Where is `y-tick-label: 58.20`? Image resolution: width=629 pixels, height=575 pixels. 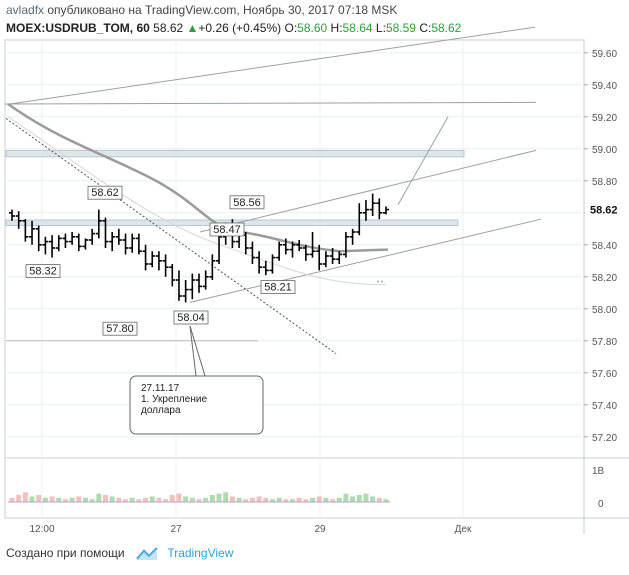 y-tick-label: 58.20 is located at coordinates (604, 278).